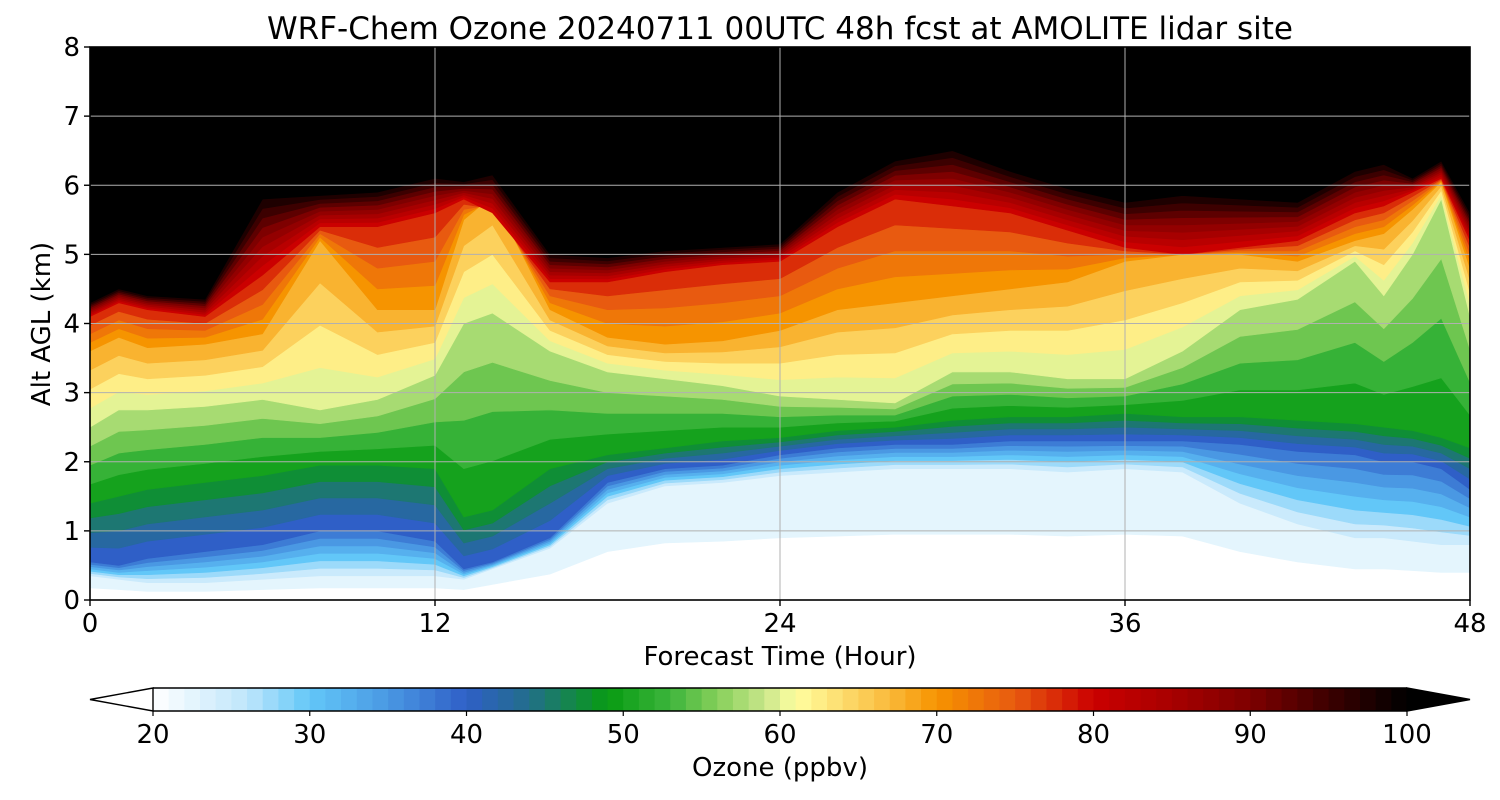 The image size is (1500, 800). Describe the element at coordinates (1469, 624) in the screenshot. I see `x-tick-label-48: 48` at that location.